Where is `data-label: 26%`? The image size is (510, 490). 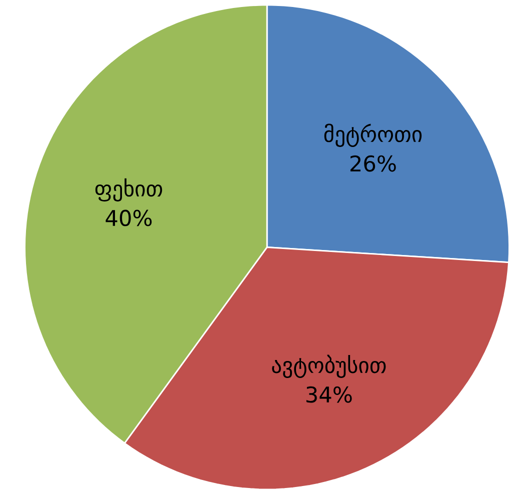 data-label: 26% is located at coordinates (373, 163).